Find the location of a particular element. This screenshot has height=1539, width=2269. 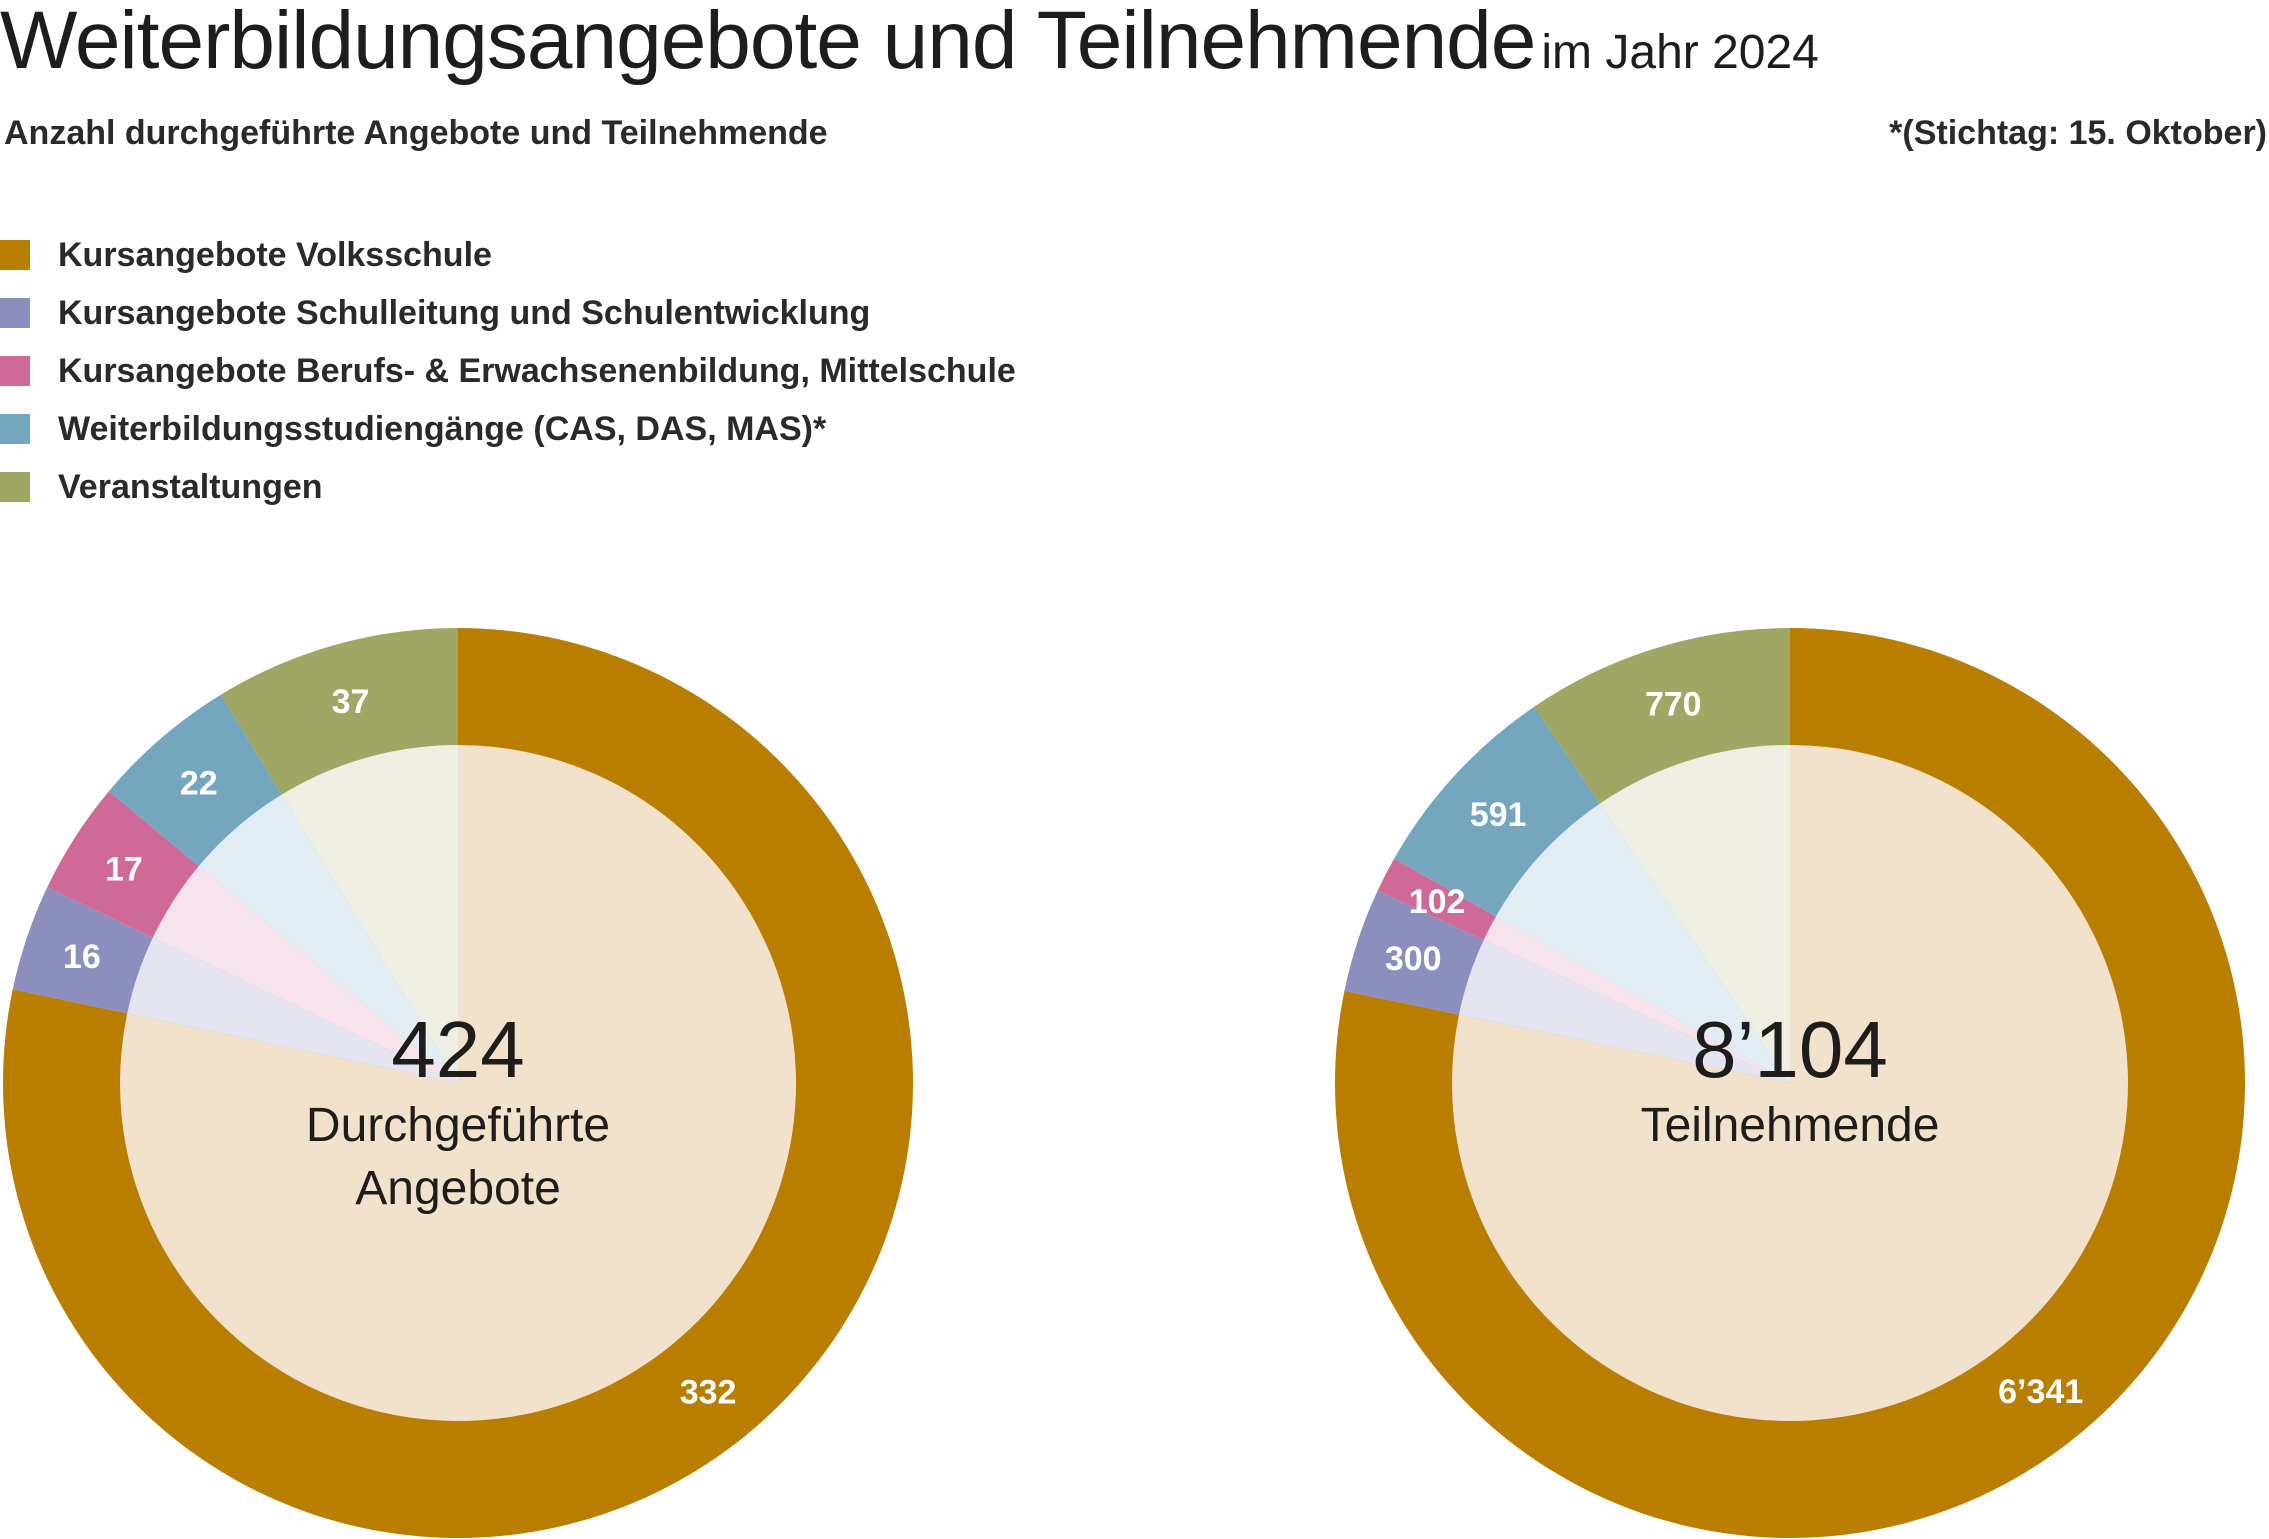

center-caption: Angebote is located at coordinates (458, 1188).